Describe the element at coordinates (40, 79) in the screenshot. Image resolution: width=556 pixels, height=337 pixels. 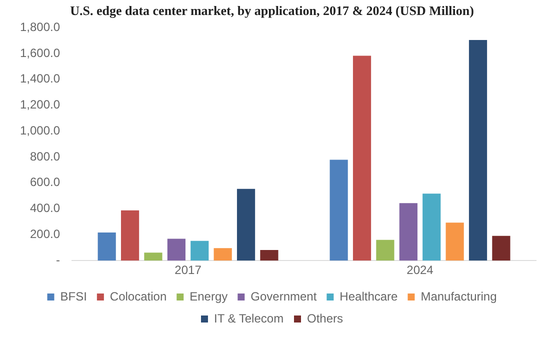
I see `y-tick-label: 1,400.0` at that location.